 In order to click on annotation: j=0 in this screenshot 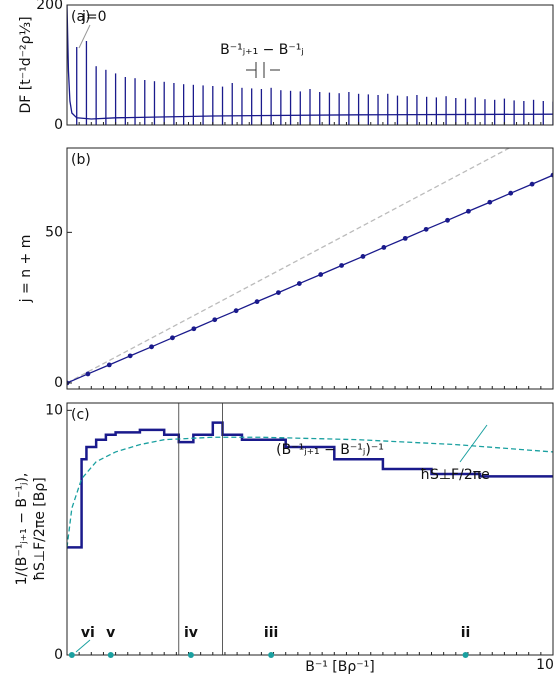, I will do `click(94, 17)`.